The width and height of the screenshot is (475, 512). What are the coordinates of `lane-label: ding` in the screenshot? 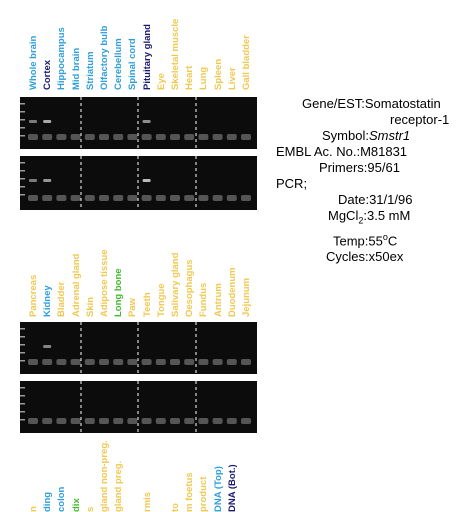 It's located at (48, 501).